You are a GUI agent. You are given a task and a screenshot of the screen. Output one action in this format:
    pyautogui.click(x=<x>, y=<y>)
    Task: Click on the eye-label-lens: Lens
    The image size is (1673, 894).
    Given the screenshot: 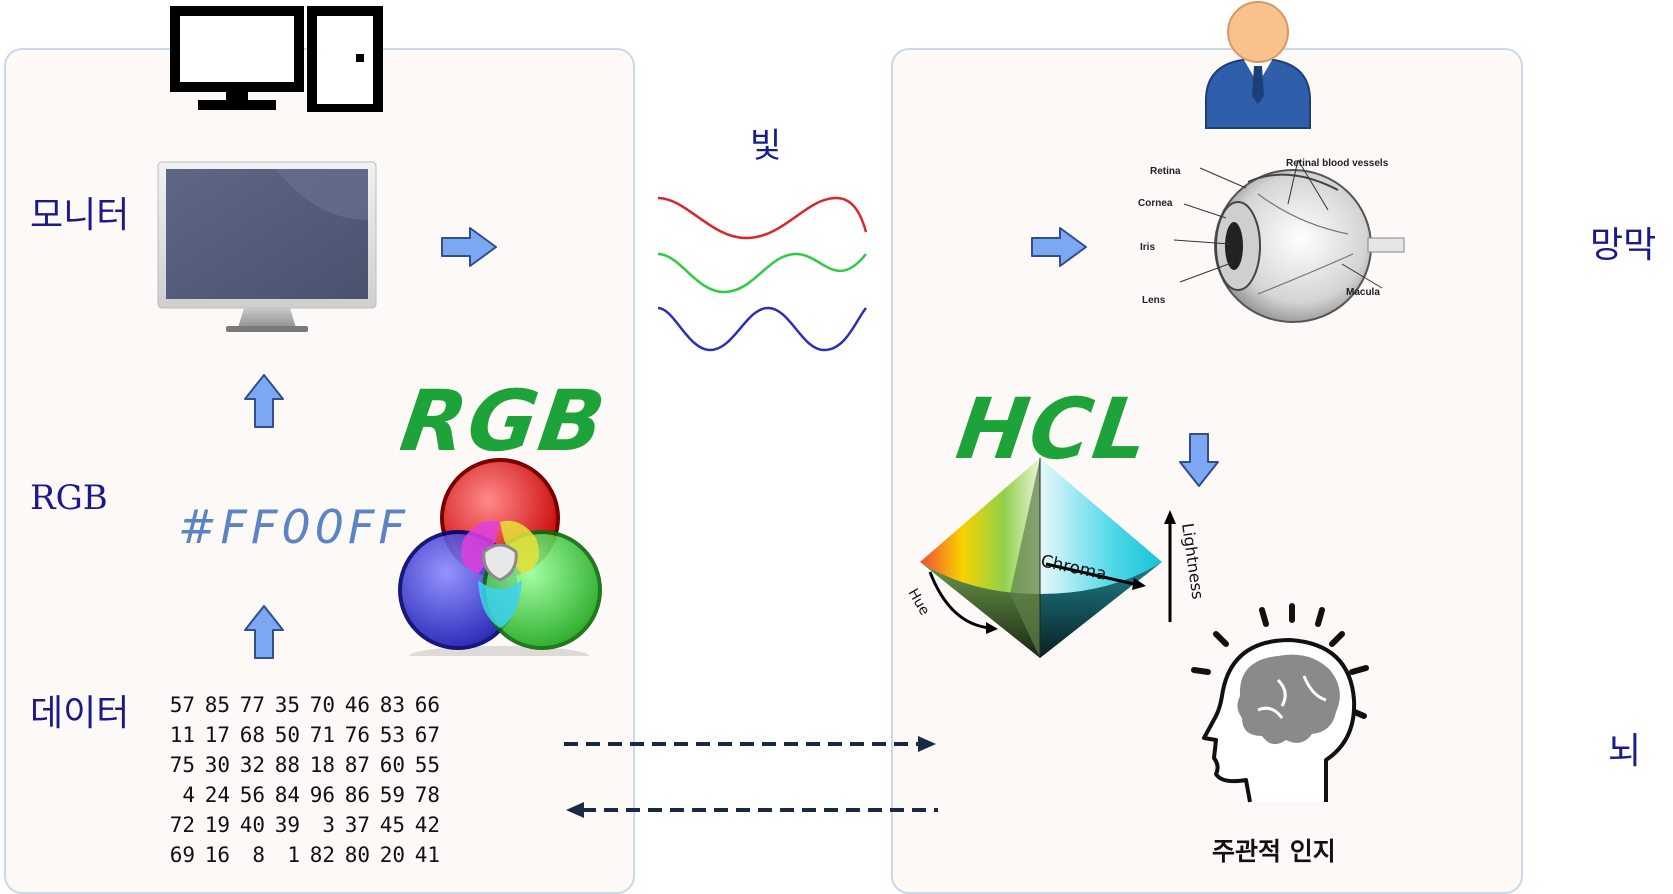 What is the action you would take?
    pyautogui.click(x=1154, y=300)
    